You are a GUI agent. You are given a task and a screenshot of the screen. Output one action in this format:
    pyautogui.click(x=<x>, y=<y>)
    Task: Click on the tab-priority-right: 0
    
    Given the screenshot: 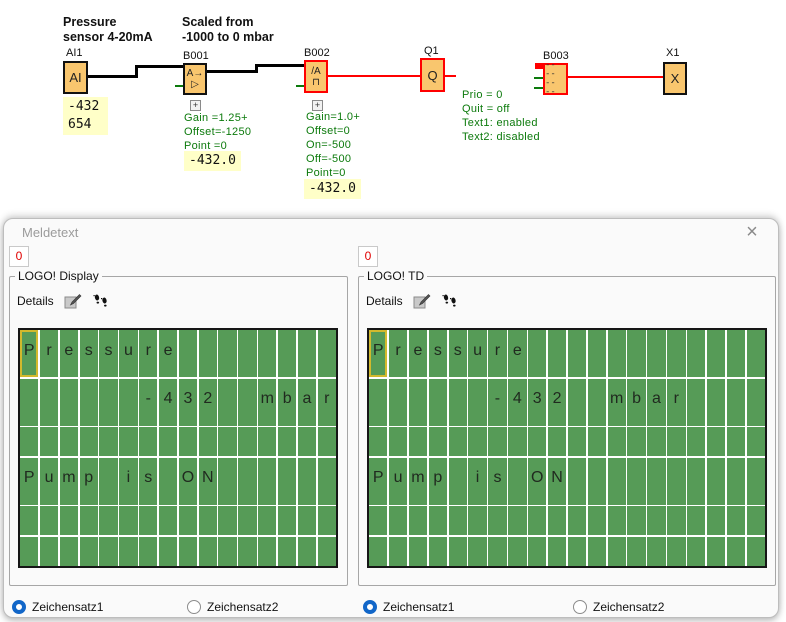 What is the action you would take?
    pyautogui.click(x=368, y=256)
    